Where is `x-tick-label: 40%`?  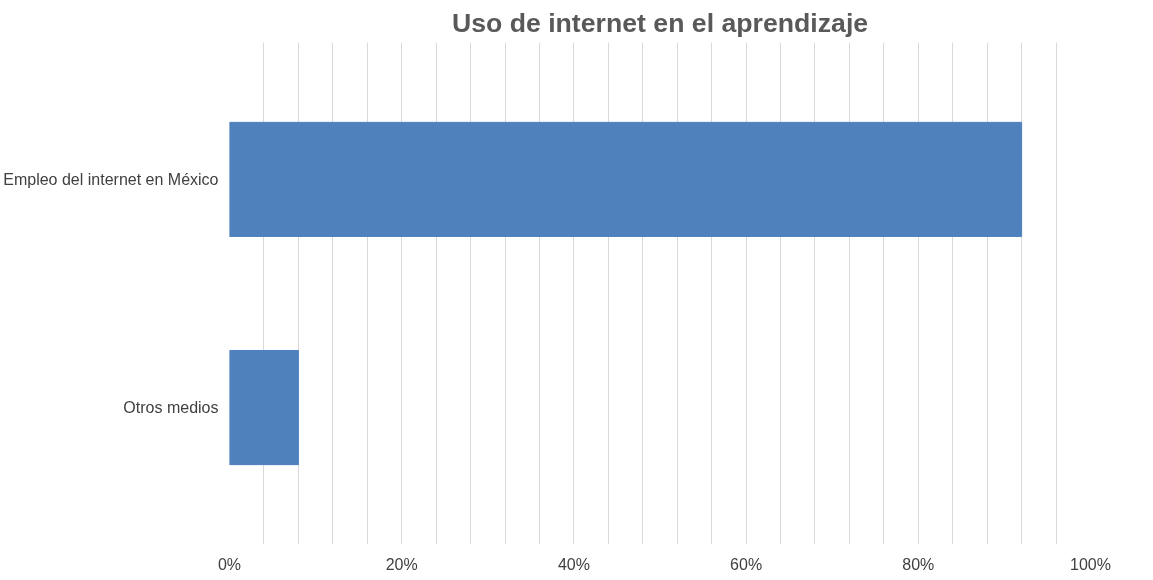
x-tick-label: 40% is located at coordinates (573, 564).